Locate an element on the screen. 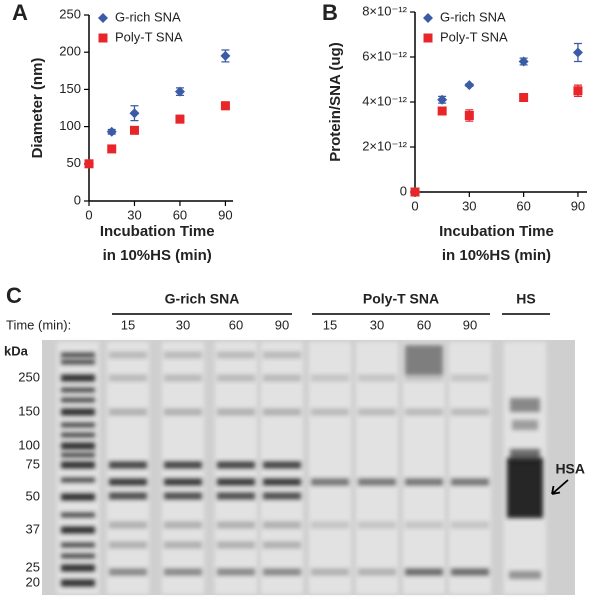 This screenshot has height=600, width=600. y-tick-label: 200 is located at coordinates (70, 51).